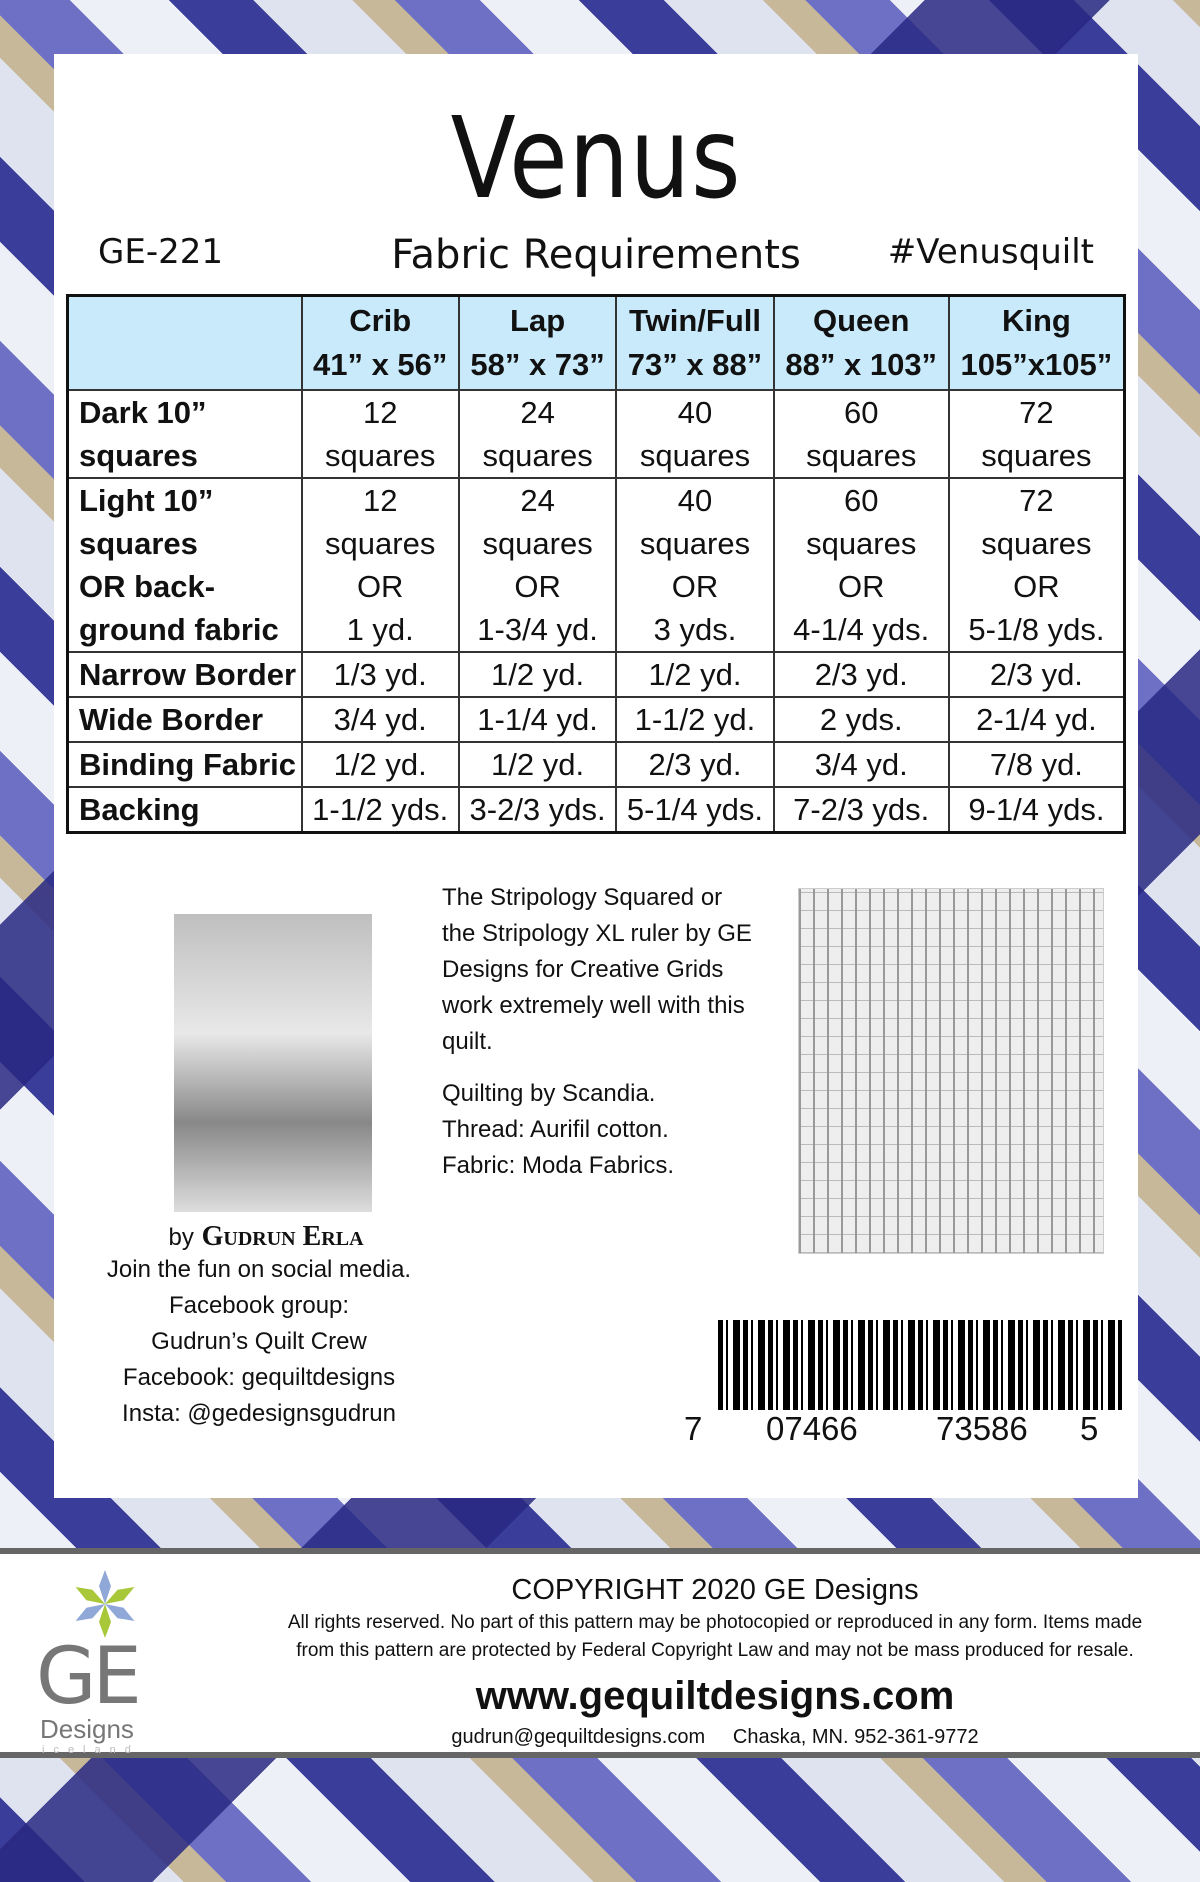  Describe the element at coordinates (951, 1071) in the screenshot. I see `ruler-image` at that location.